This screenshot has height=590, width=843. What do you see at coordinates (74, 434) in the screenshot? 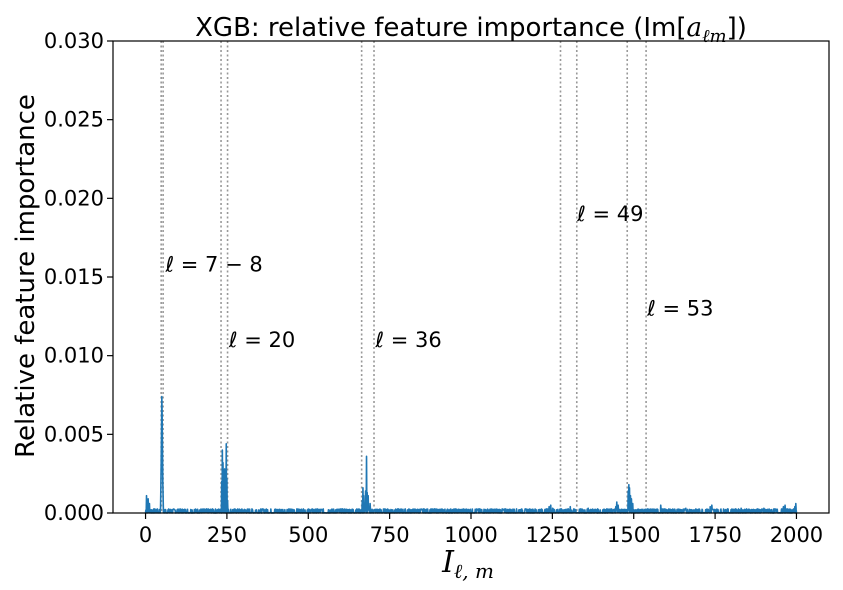
I see `y-tick-label: 0.005` at bounding box center [74, 434].